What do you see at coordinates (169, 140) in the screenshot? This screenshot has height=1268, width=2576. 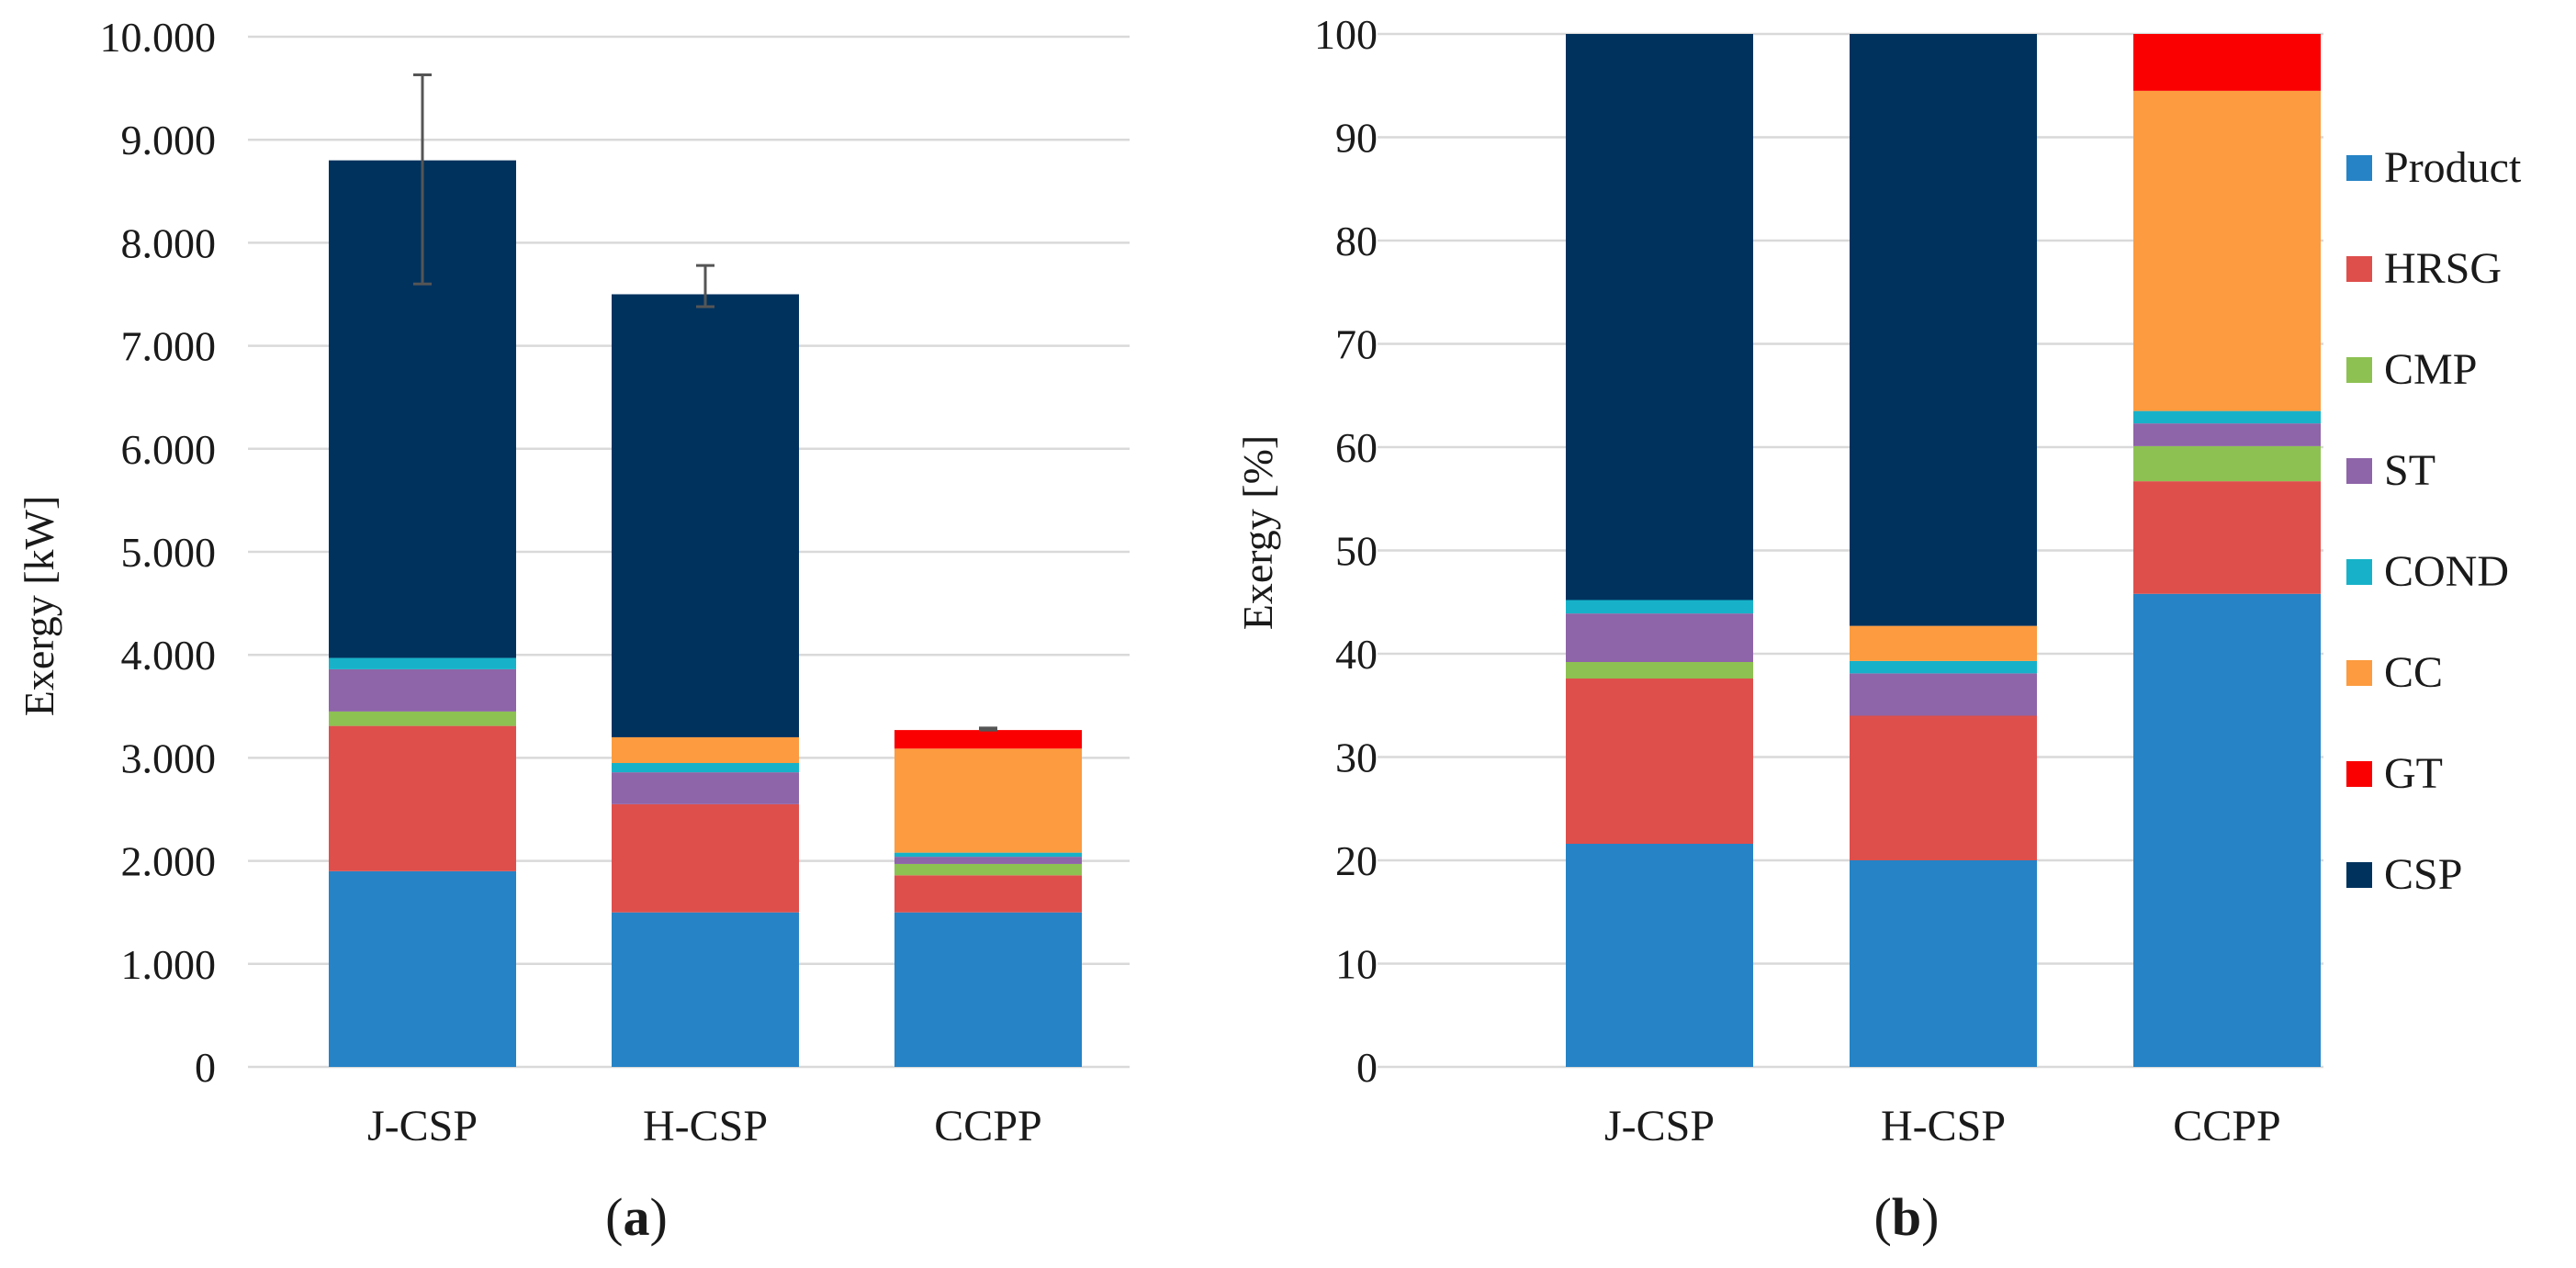 I see `chart-a-ytick-9000: 9.000` at bounding box center [169, 140].